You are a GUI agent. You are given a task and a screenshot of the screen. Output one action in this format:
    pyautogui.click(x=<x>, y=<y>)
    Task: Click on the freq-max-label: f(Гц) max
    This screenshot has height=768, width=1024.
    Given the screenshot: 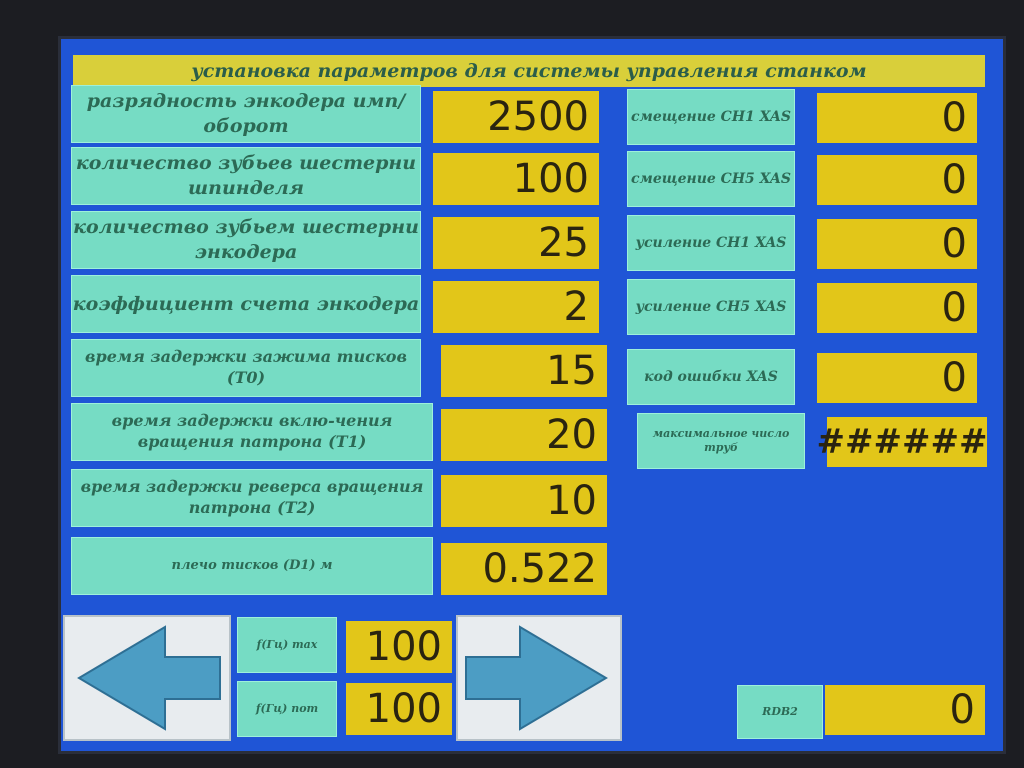 What is the action you would take?
    pyautogui.click(x=287, y=645)
    